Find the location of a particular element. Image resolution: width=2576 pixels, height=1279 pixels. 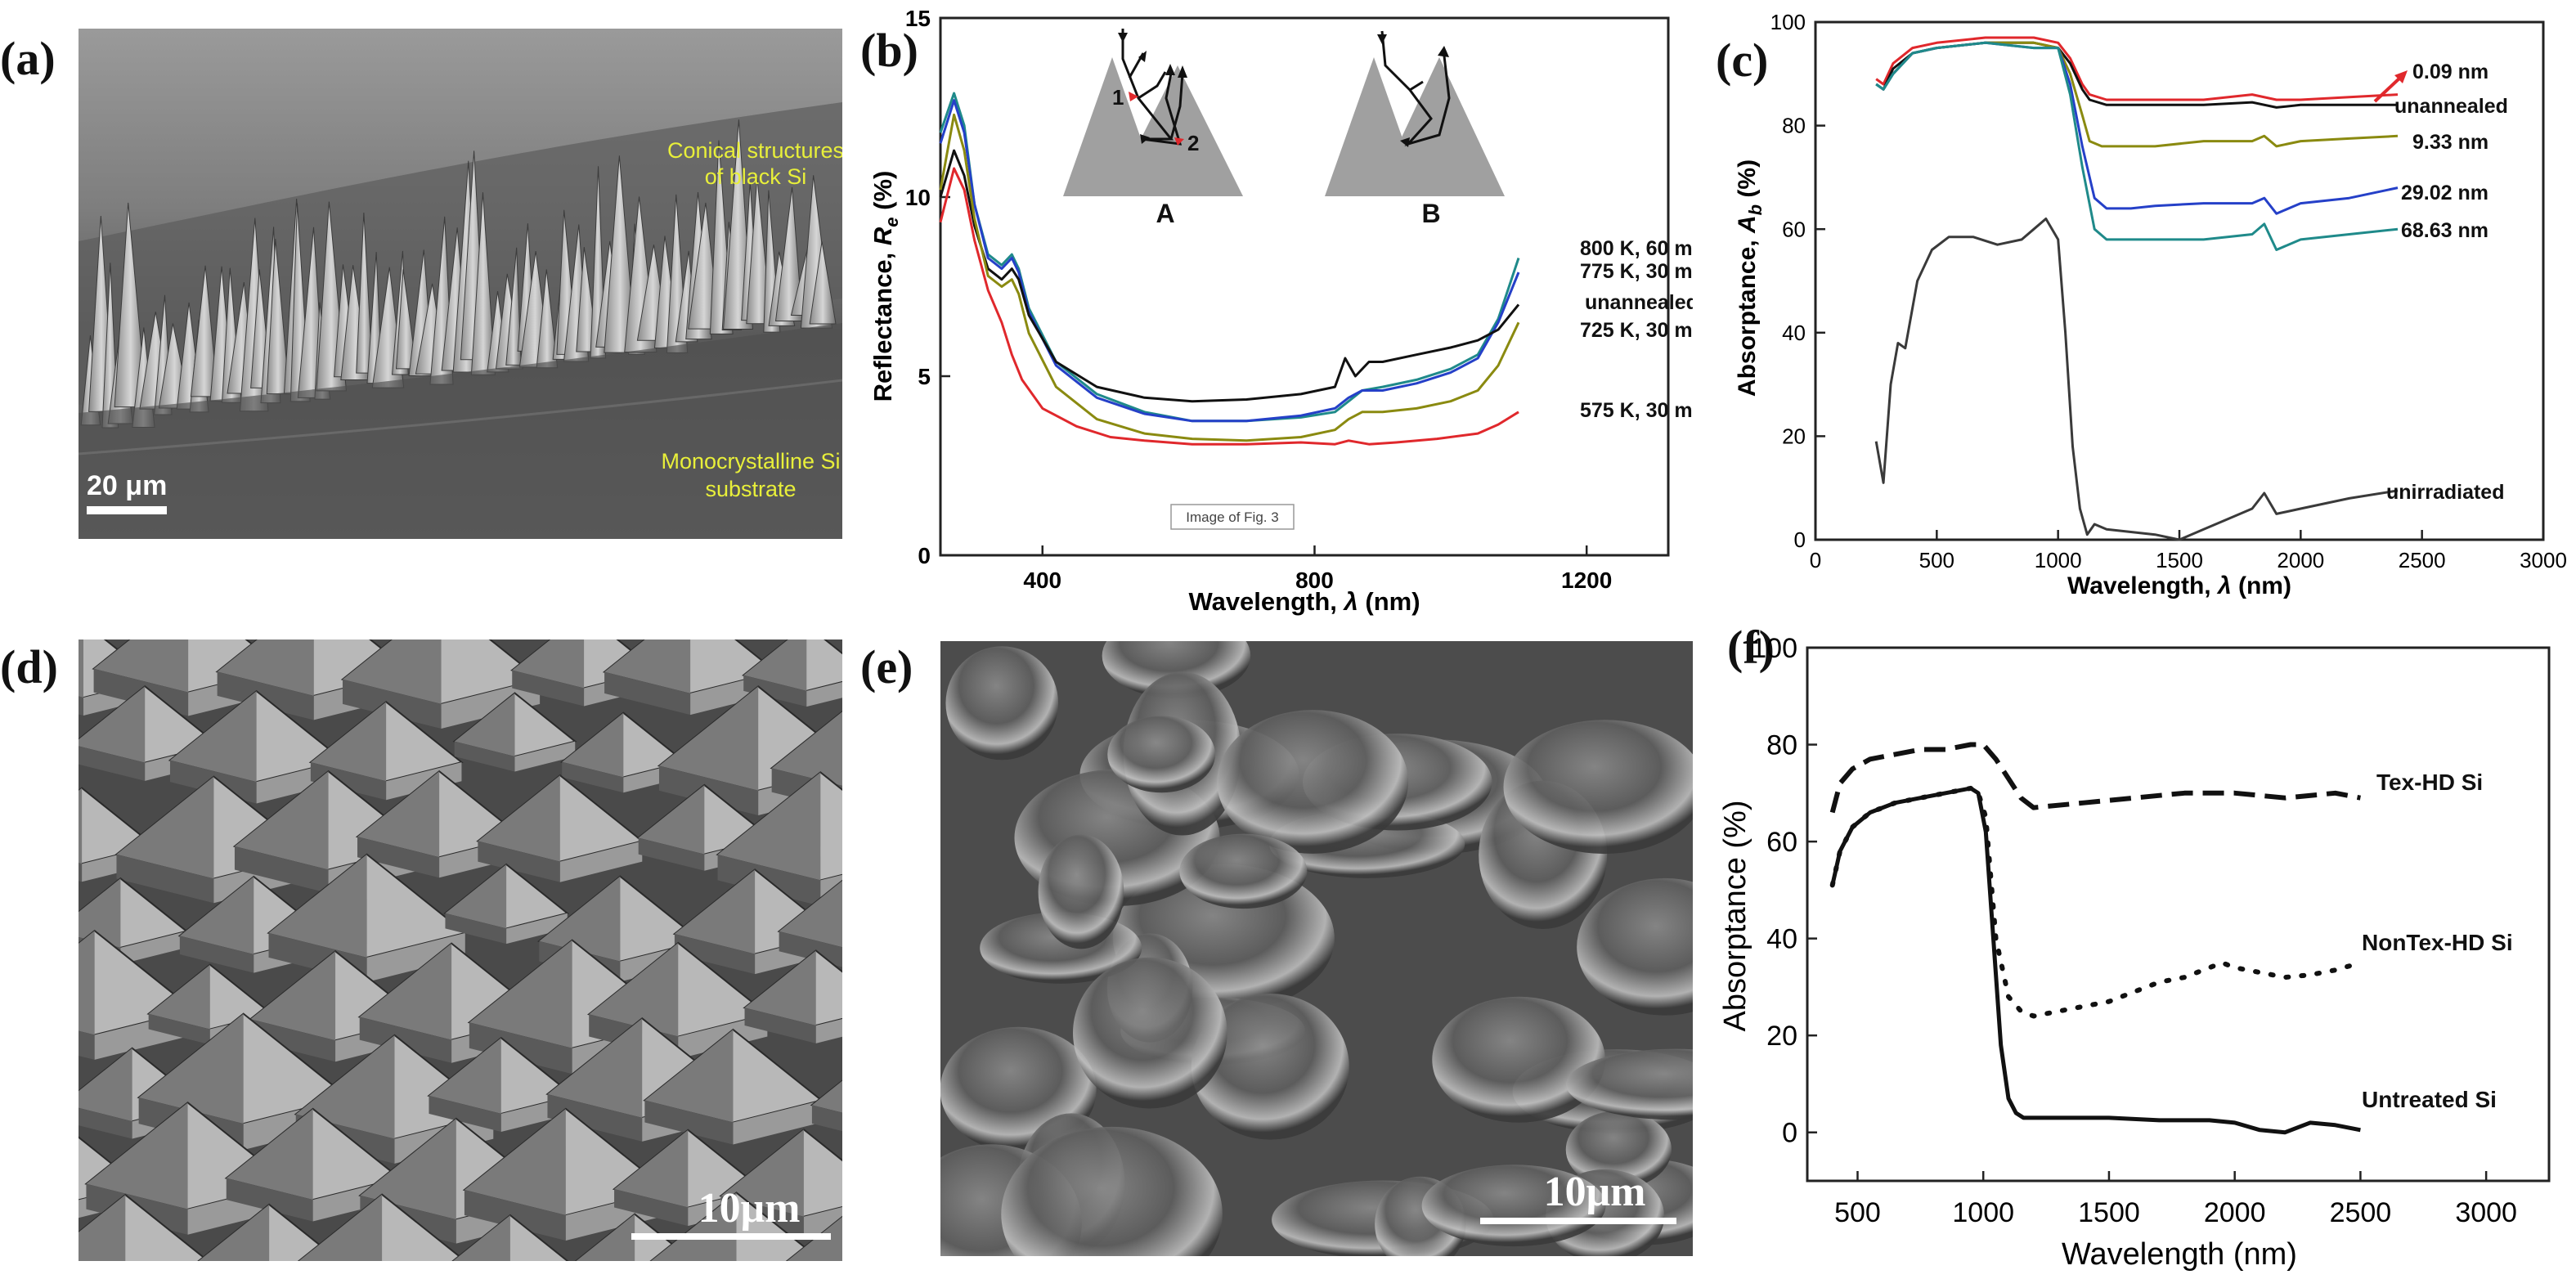

series-label-unannealed: unannealed is located at coordinates (1639, 303).